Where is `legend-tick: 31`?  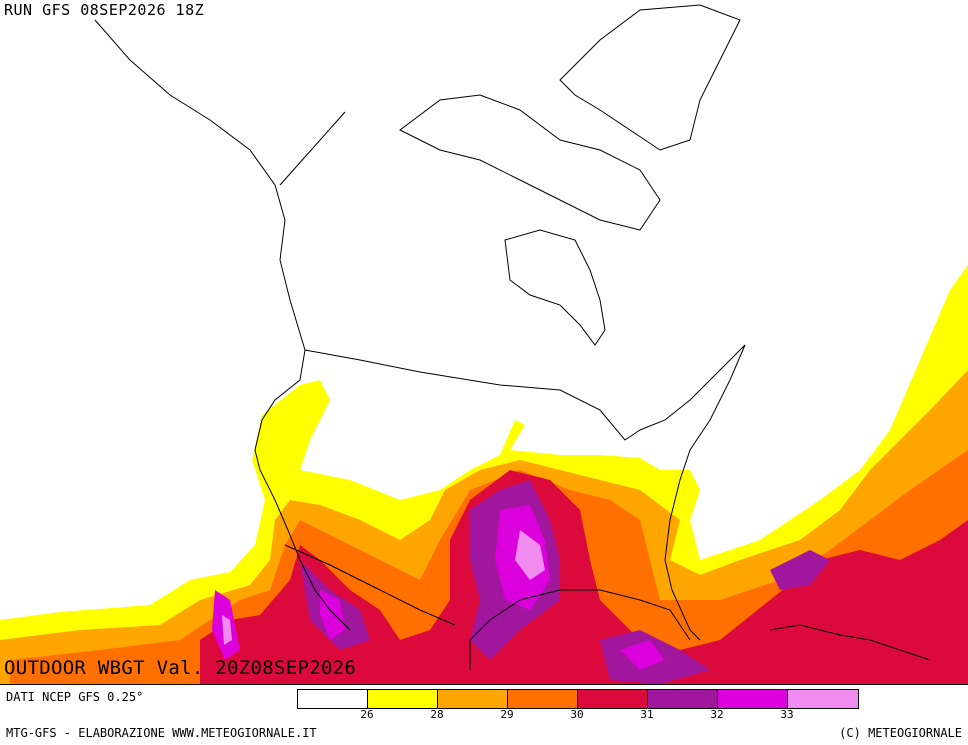 legend-tick: 31 is located at coordinates (647, 714).